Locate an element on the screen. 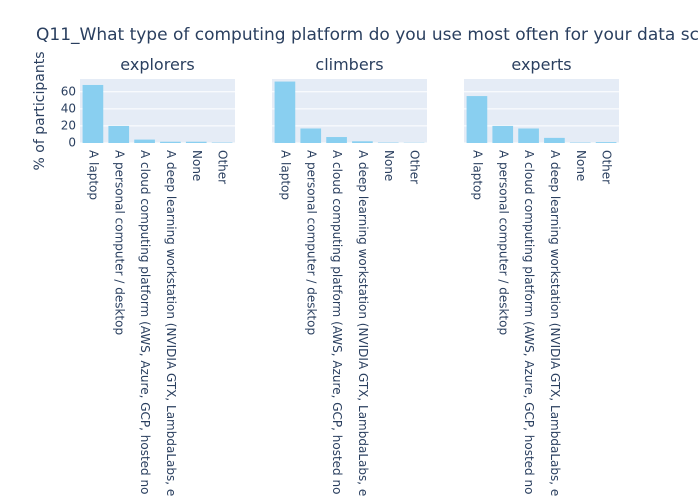  subplot-title: climbers is located at coordinates (349, 64).